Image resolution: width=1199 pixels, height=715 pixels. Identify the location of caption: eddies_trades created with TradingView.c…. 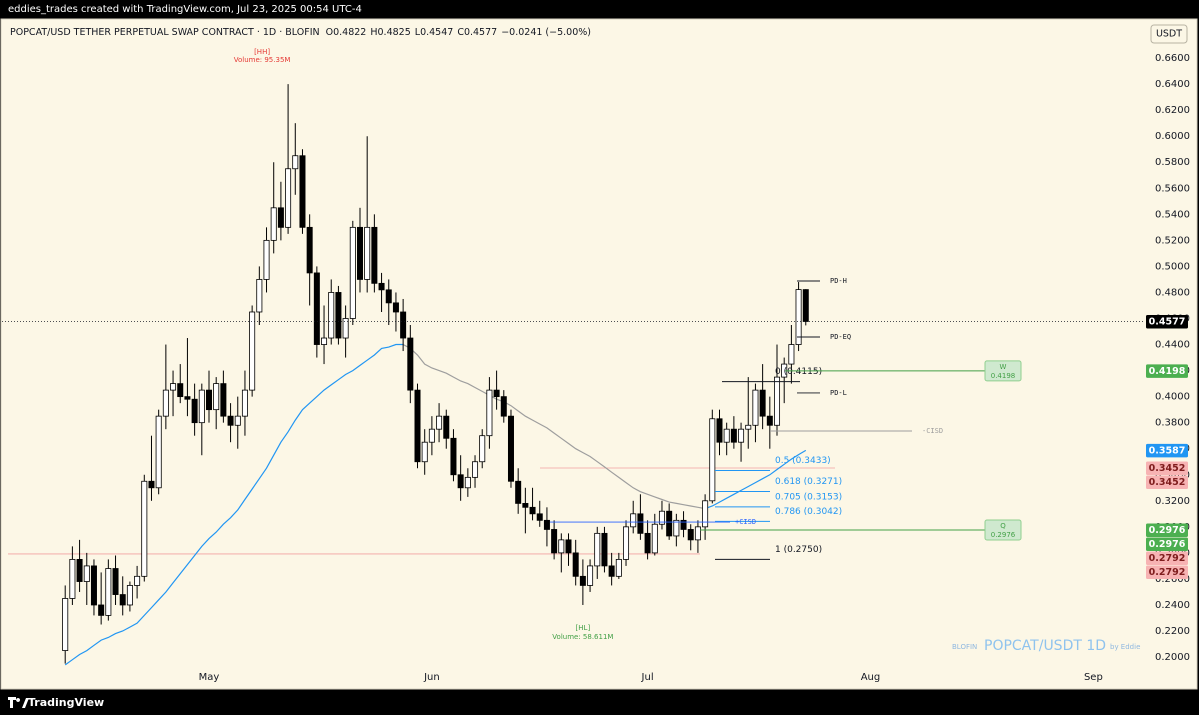
(185, 9).